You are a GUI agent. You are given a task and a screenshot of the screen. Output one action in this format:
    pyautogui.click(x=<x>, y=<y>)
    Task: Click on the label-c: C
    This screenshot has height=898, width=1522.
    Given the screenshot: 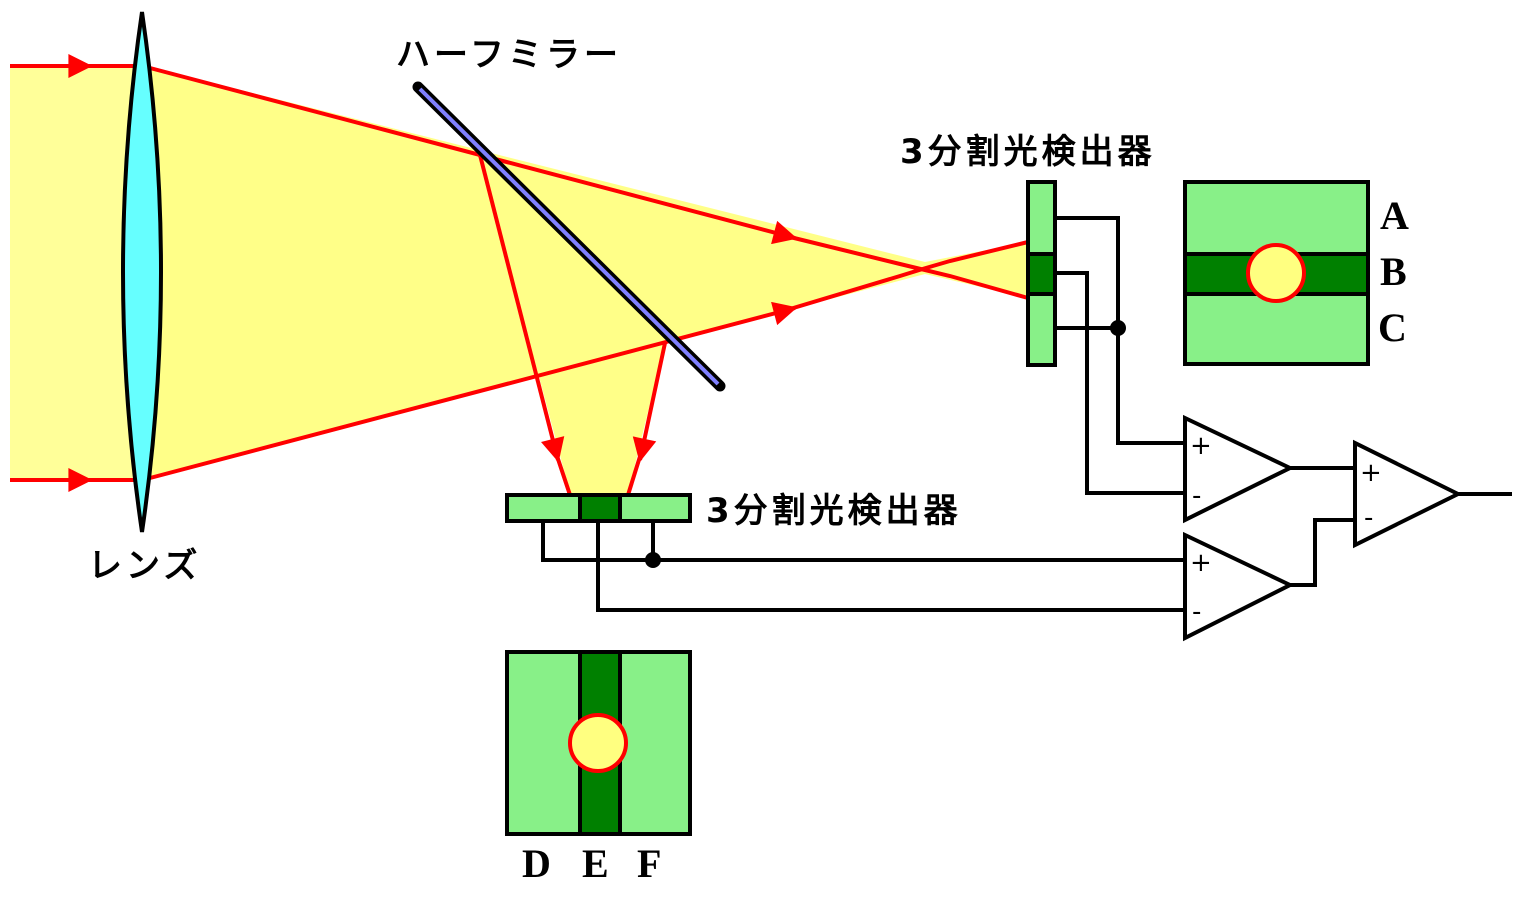 What is the action you would take?
    pyautogui.click(x=1392, y=327)
    